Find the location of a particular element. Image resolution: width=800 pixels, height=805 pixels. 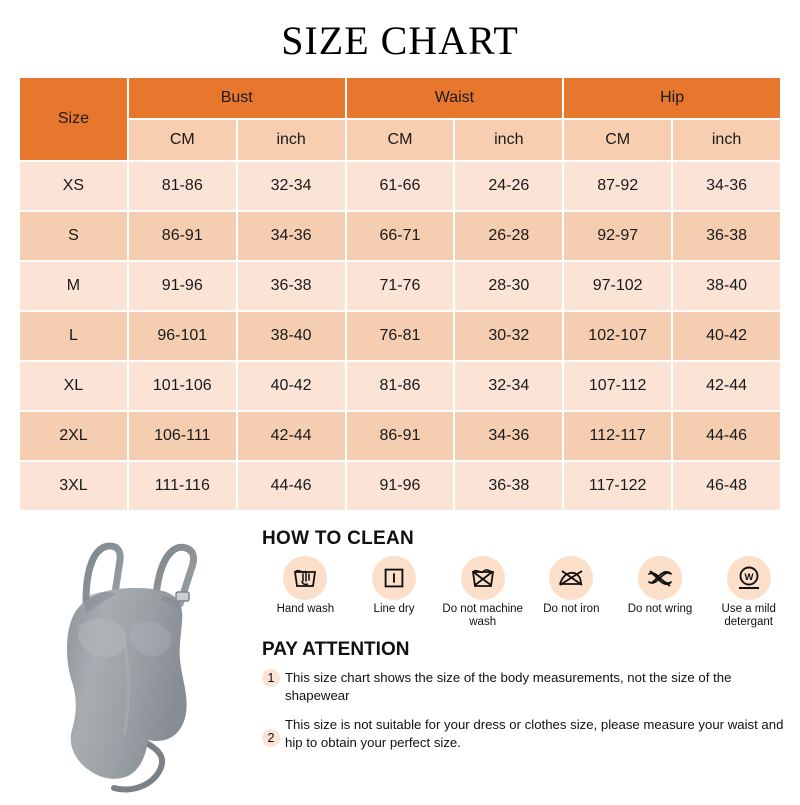

header-row-units: CM inch CM inch CM inch is located at coordinates (400, 140).